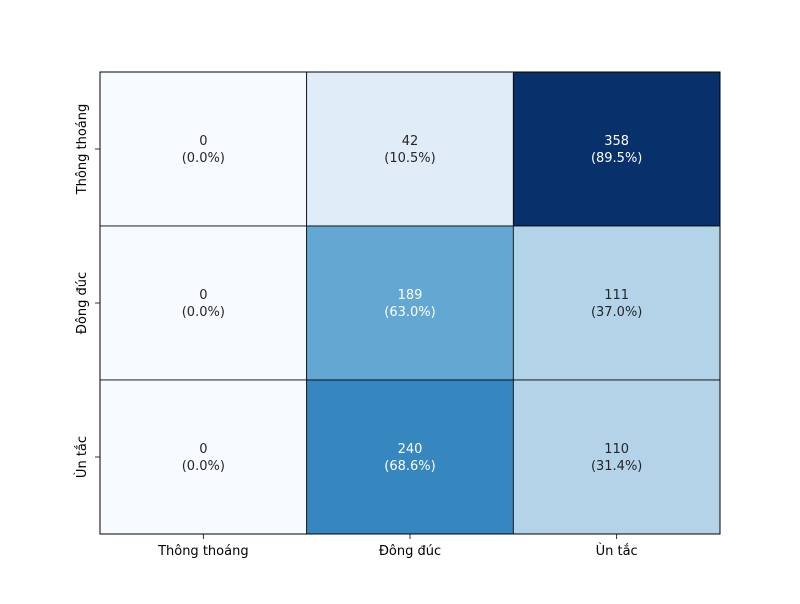 The height and width of the screenshot is (604, 800). I want to click on cell-percent-label: (89.5%), so click(616, 158).